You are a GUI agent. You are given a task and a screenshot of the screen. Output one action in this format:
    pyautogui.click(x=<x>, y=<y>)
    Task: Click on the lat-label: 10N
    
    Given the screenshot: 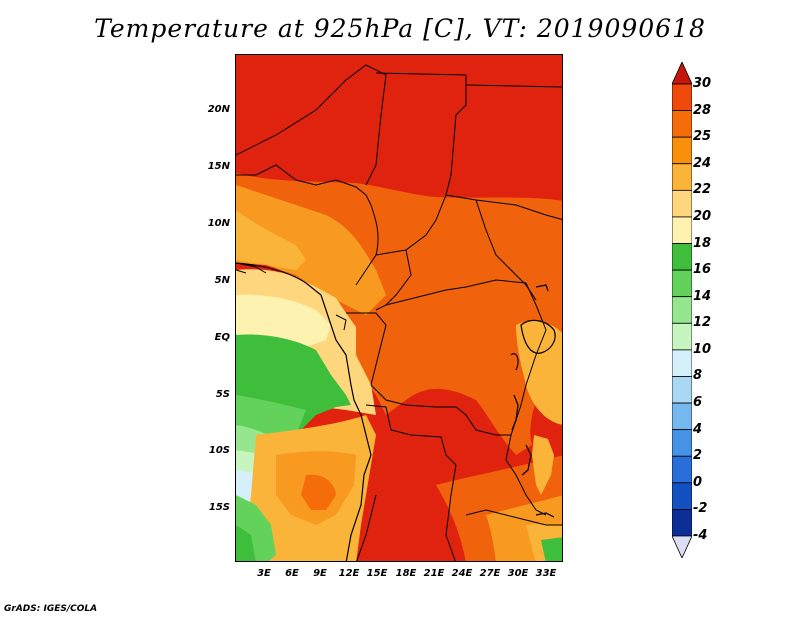 What is the action you would take?
    pyautogui.click(x=218, y=223)
    